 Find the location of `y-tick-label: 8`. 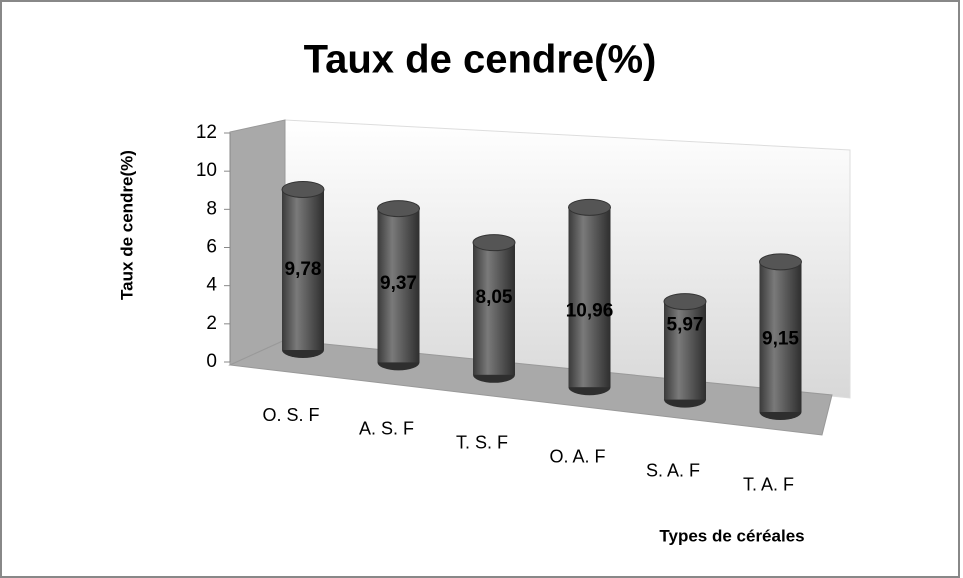

y-tick-label: 8 is located at coordinates (211, 208).